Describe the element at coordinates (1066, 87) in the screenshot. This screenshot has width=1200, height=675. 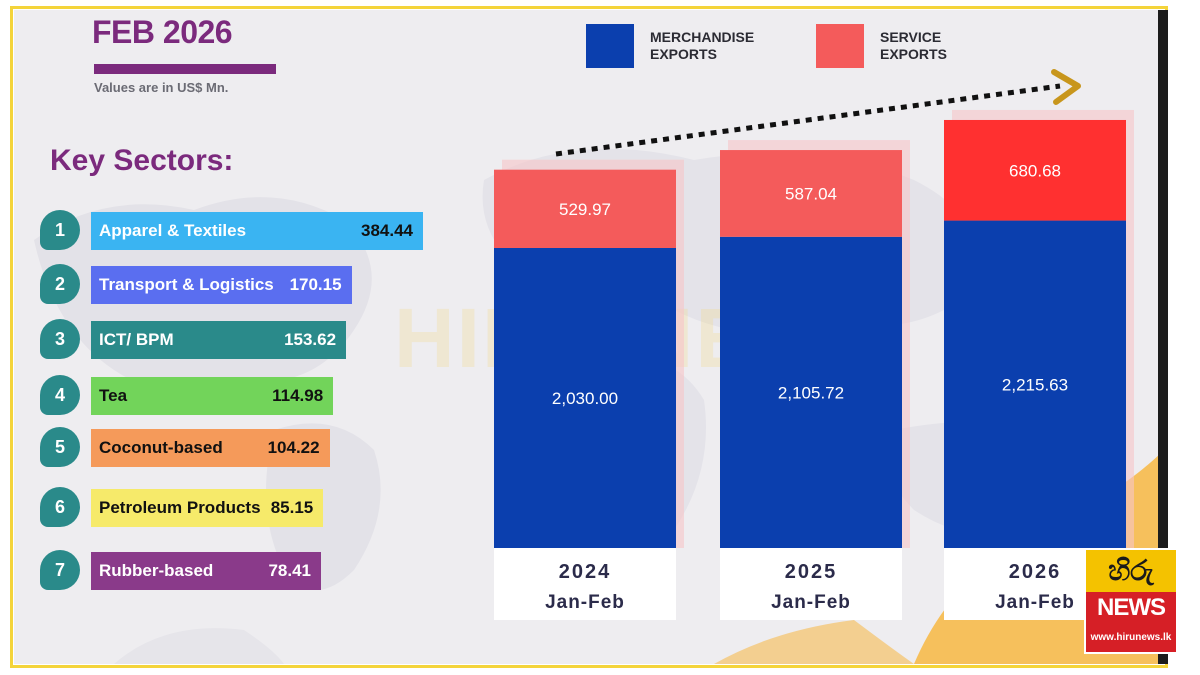
I see `trend-arrow-head` at that location.